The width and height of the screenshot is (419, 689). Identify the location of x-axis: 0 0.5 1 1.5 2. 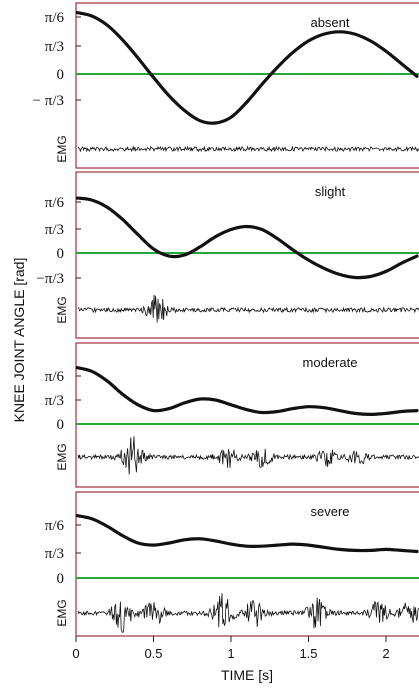
(231, 648).